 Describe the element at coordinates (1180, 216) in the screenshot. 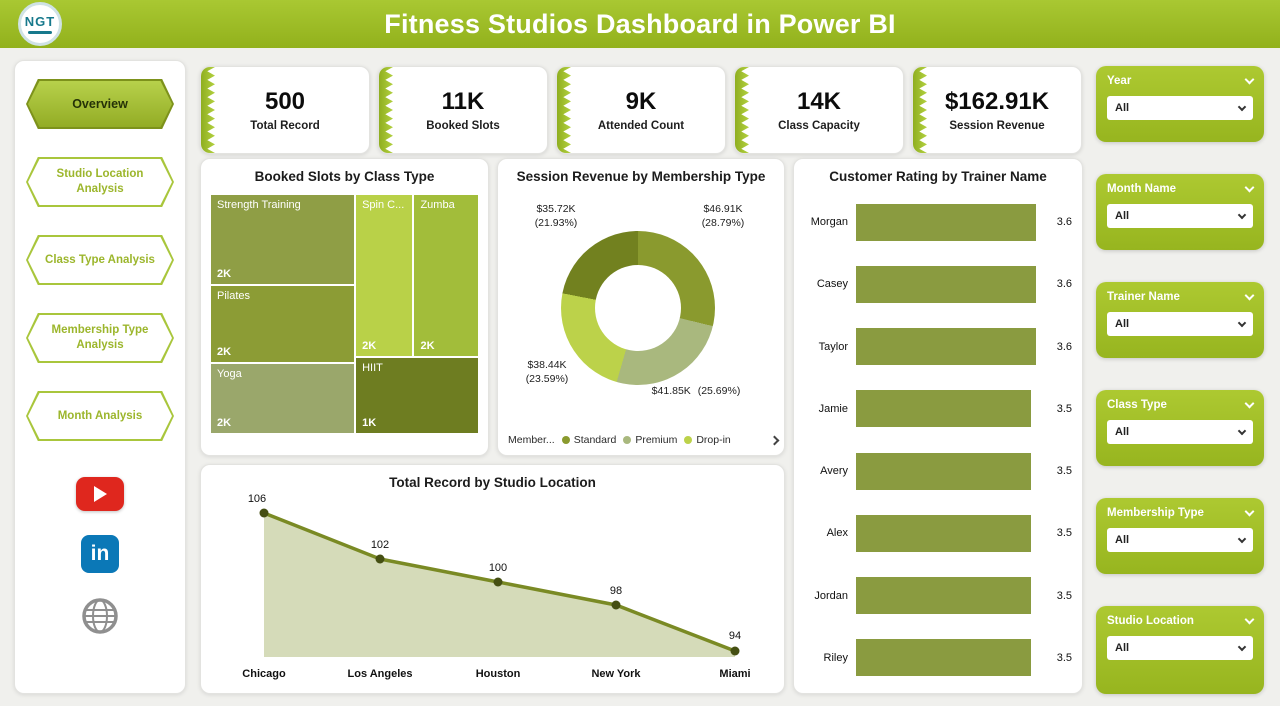

I see `filter-month-dropdown: All` at that location.